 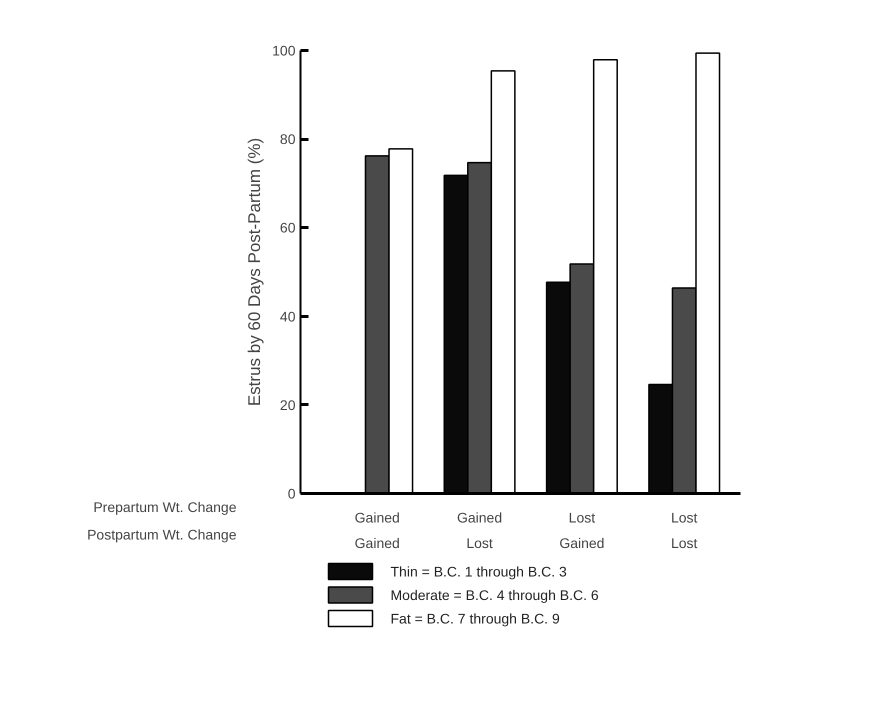 What do you see at coordinates (162, 534) in the screenshot?
I see `text: Postpartum Wt. Change` at bounding box center [162, 534].